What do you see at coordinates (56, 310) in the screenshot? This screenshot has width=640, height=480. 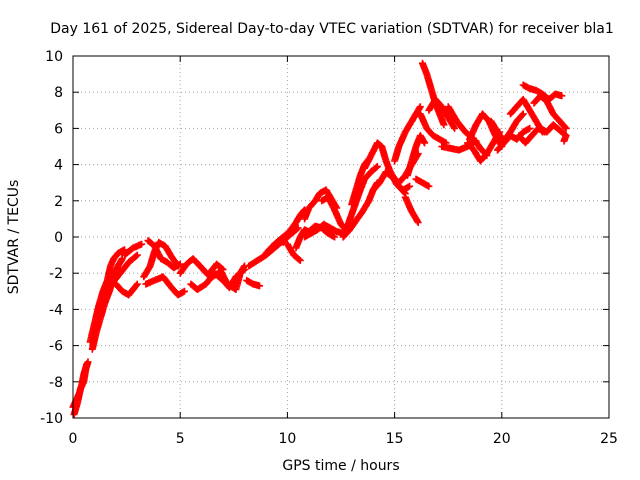 I see `y-tick-label: -4` at bounding box center [56, 310].